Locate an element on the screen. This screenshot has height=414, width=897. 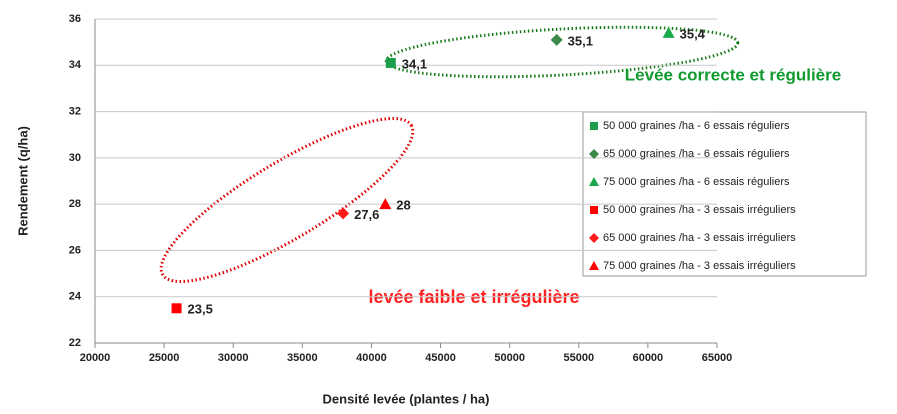
annotation-regular: Levée correcte et régulière is located at coordinates (733, 74).